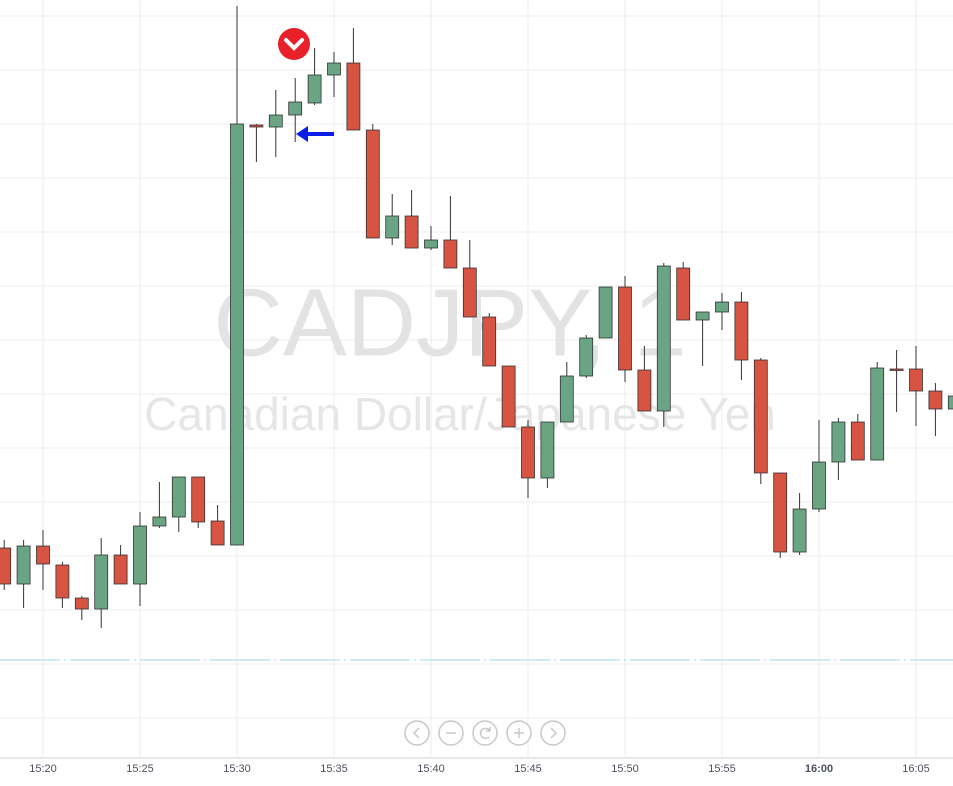  I want to click on x-tick-label: 15:25, so click(140, 769).